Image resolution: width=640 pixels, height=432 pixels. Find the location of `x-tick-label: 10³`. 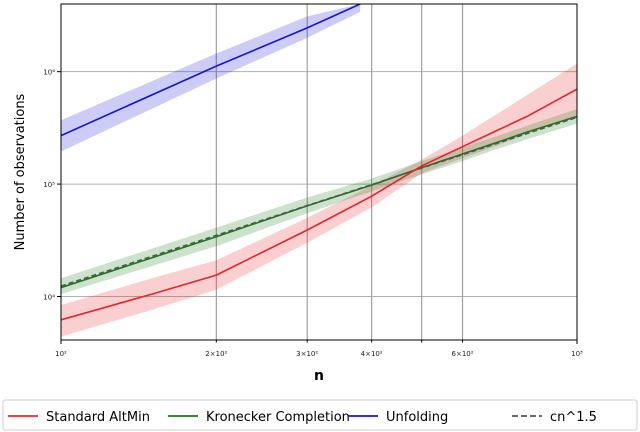

x-tick-label: 10³ is located at coordinates (577, 354).